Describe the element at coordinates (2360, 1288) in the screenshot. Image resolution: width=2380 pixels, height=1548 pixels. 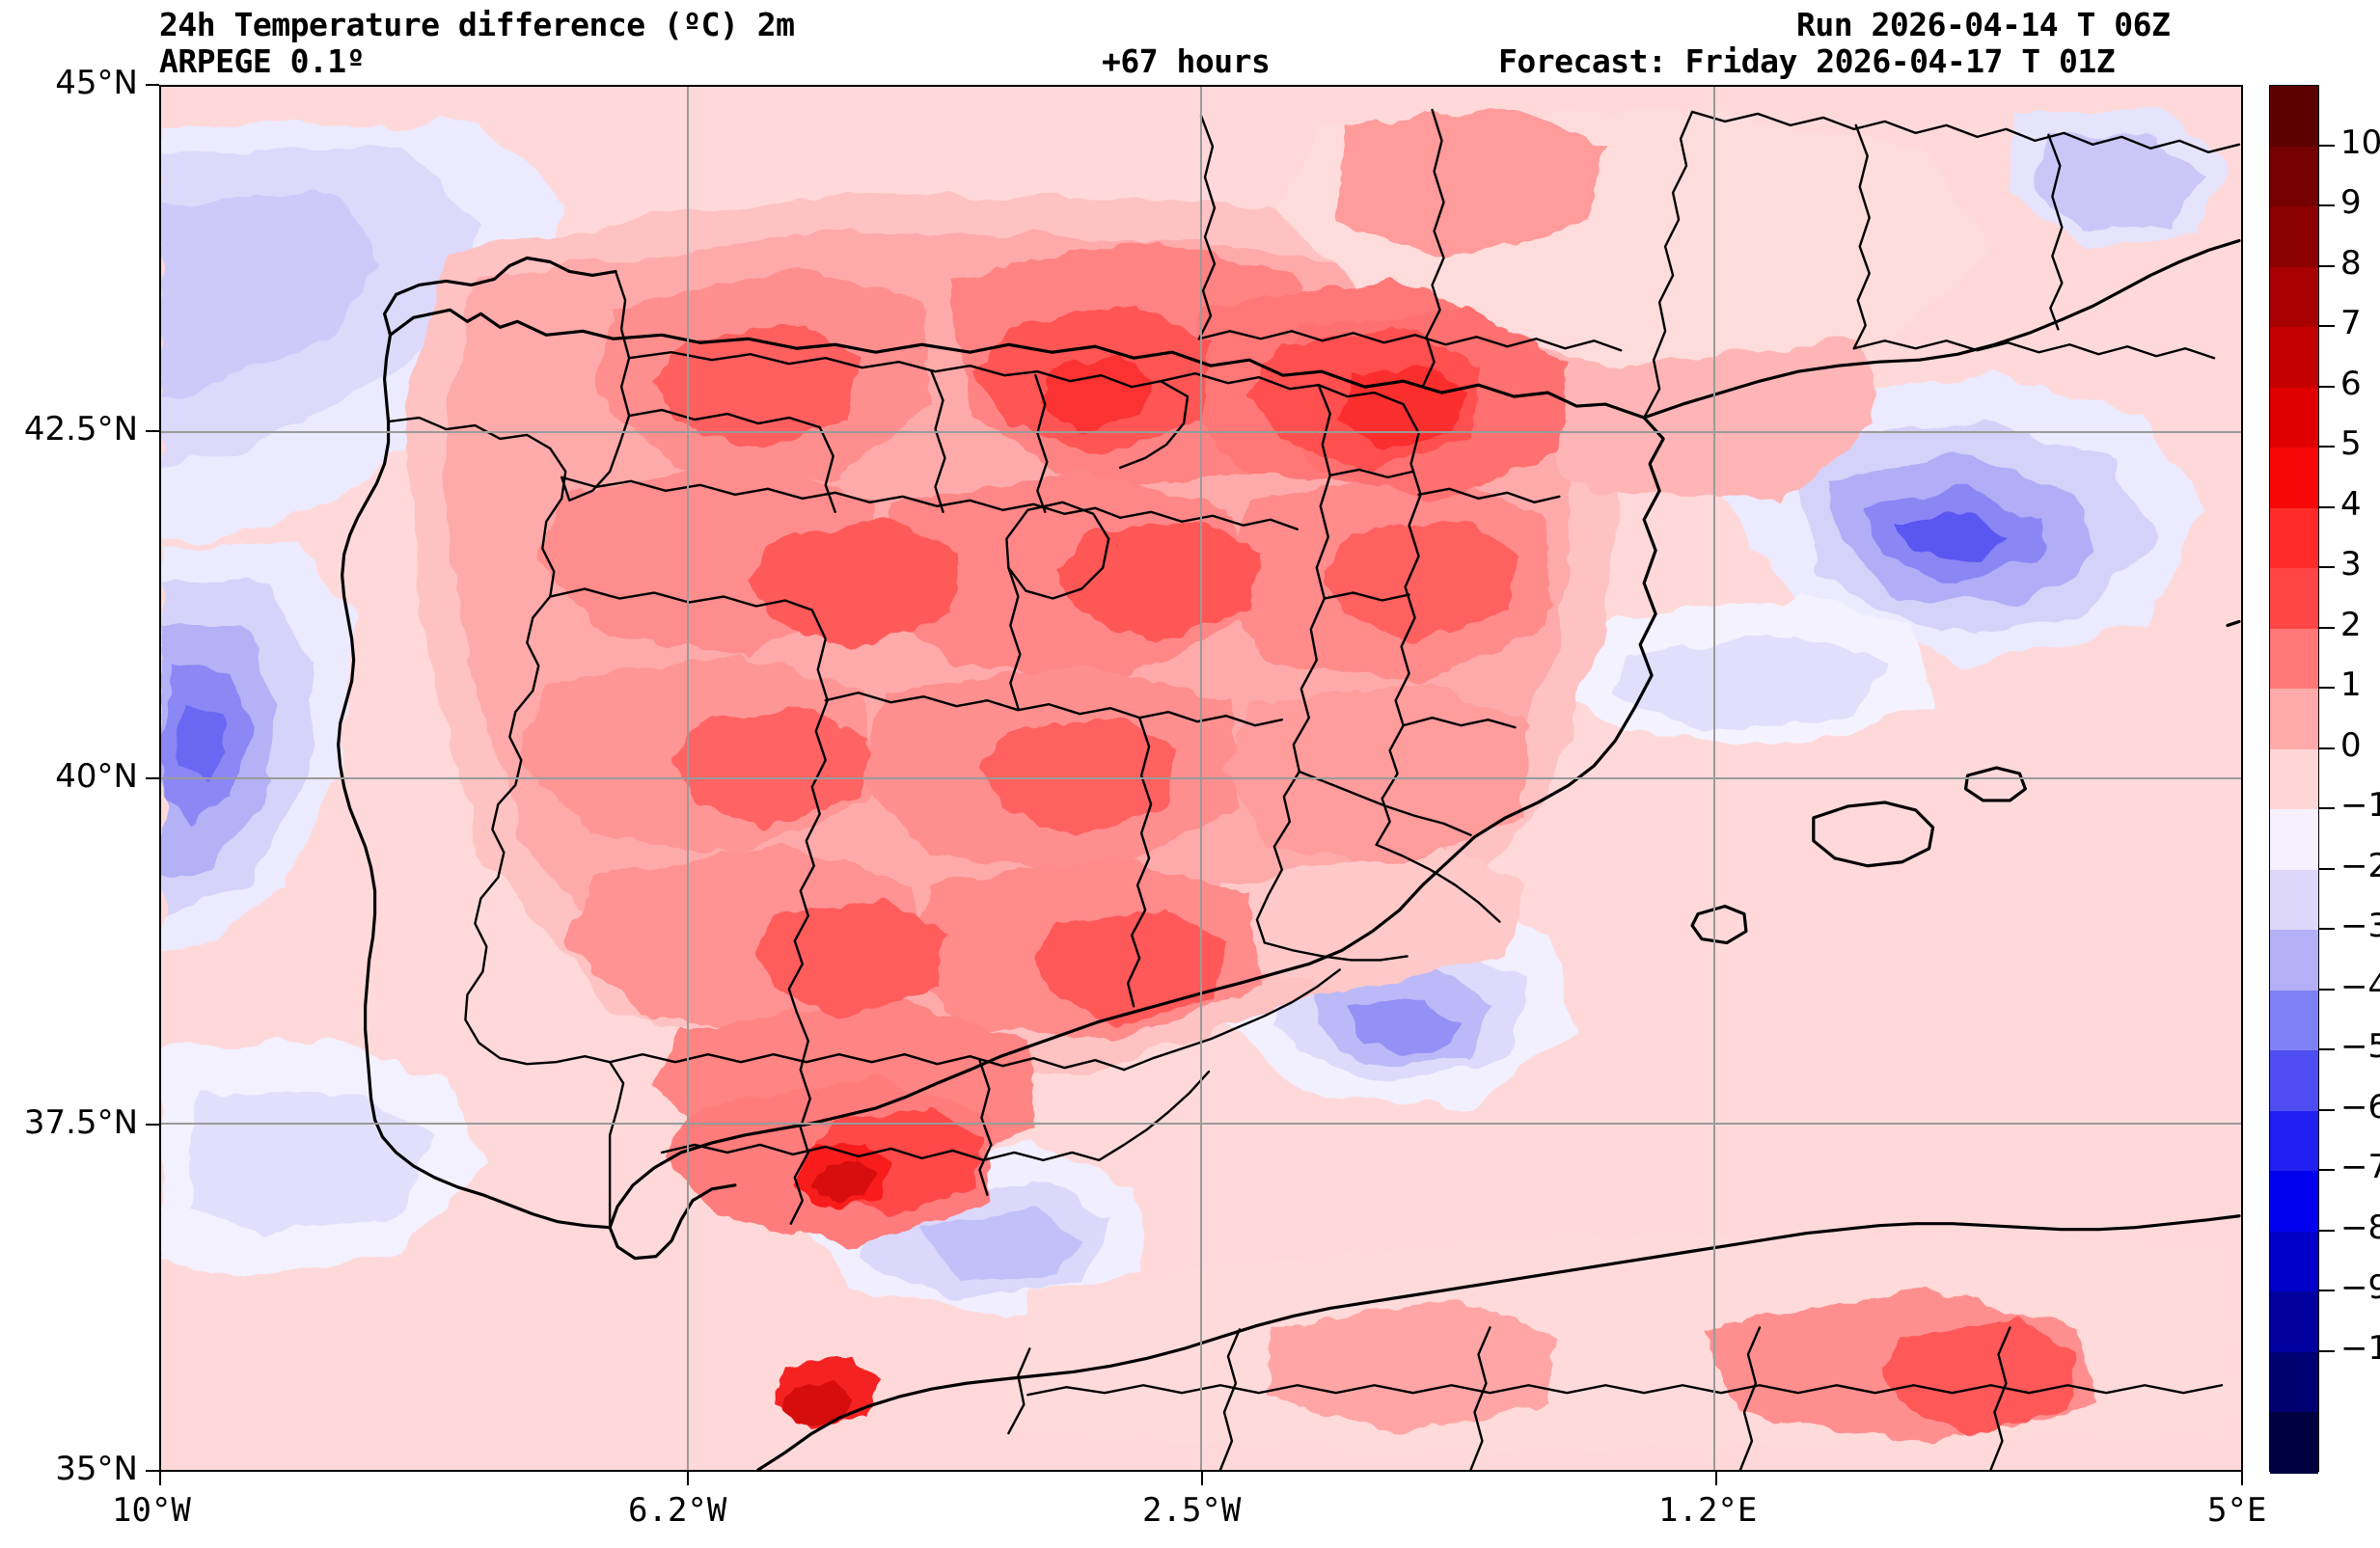
I see `colorbar-tick-label: −9` at that location.